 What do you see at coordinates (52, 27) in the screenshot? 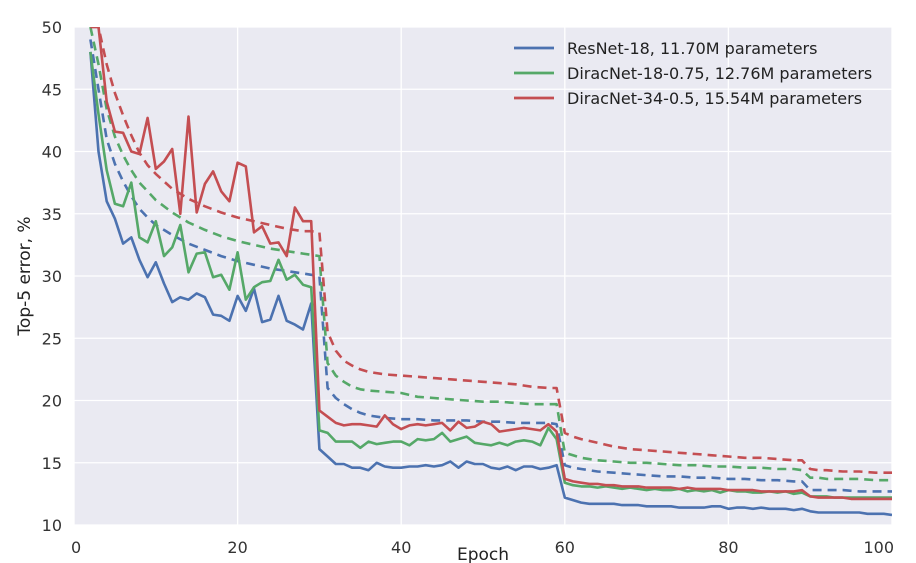
I see `y-tick-label: 50` at bounding box center [52, 27].